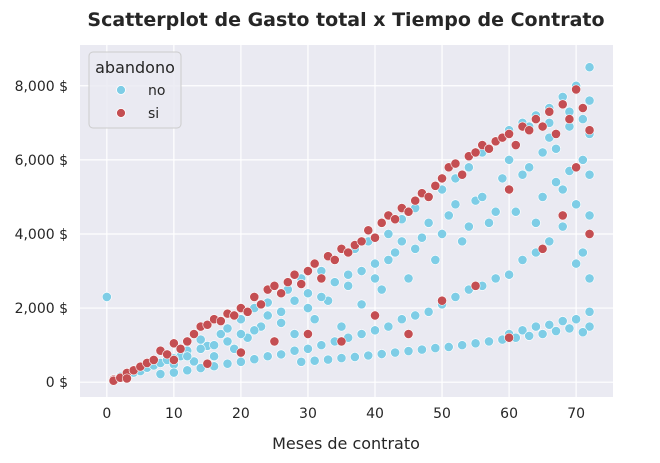 This screenshot has height=463, width=660. I want to click on legend: abandono no si, so click(135, 90).